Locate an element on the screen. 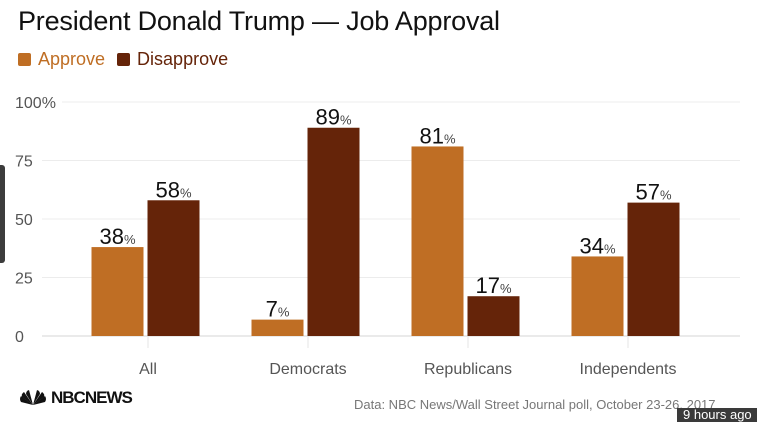  x-tick-label: Democrats is located at coordinates (307, 369).